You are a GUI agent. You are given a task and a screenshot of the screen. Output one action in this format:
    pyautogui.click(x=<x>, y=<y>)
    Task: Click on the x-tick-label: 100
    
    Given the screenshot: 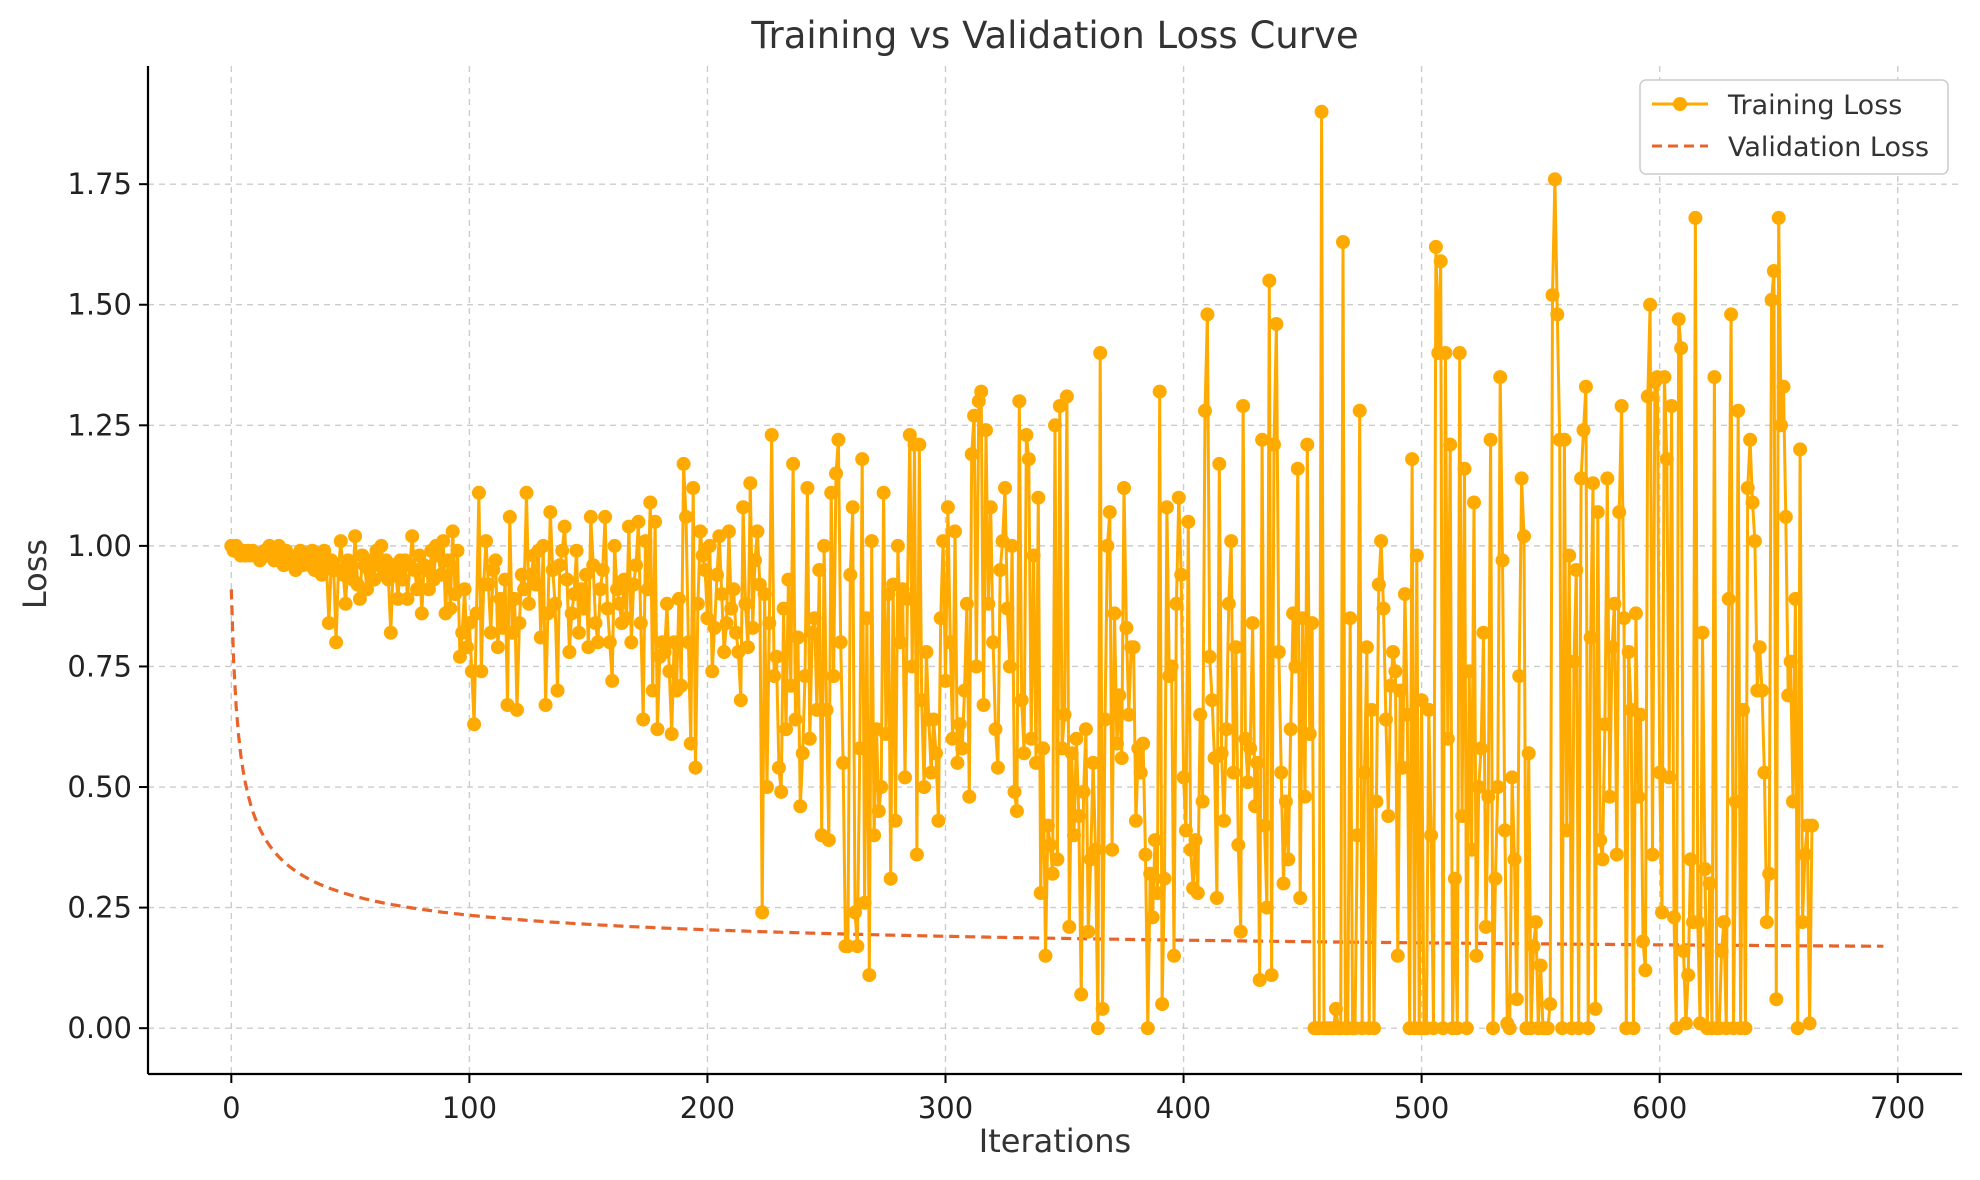 What is the action you would take?
    pyautogui.click(x=469, y=1108)
    